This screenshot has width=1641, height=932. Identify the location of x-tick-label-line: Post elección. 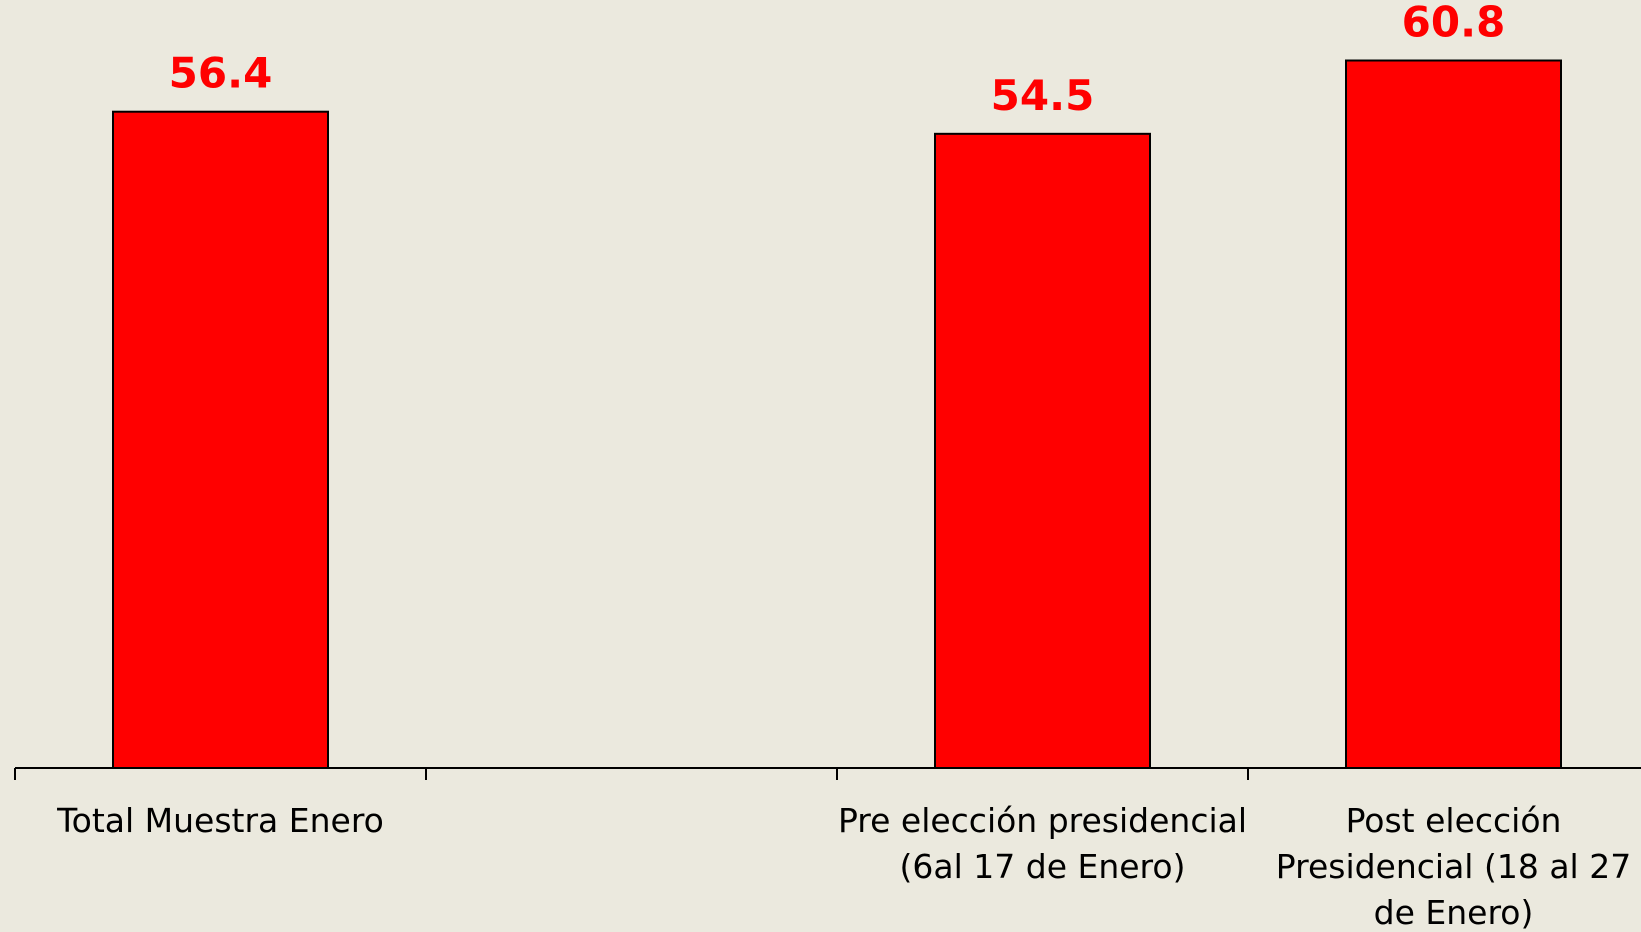
(1454, 820).